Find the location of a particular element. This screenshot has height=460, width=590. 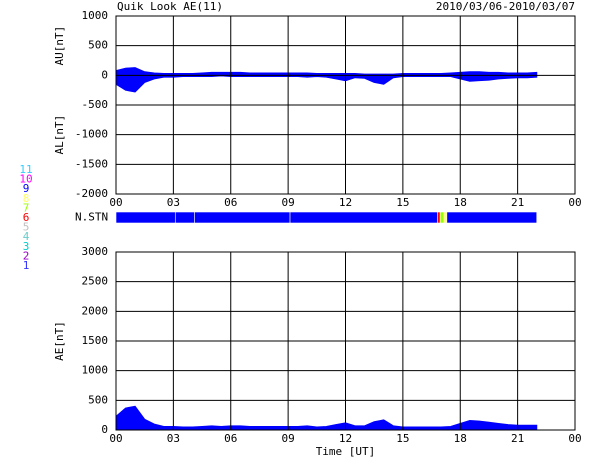

y-tick-label: 3000 is located at coordinates (95, 251).